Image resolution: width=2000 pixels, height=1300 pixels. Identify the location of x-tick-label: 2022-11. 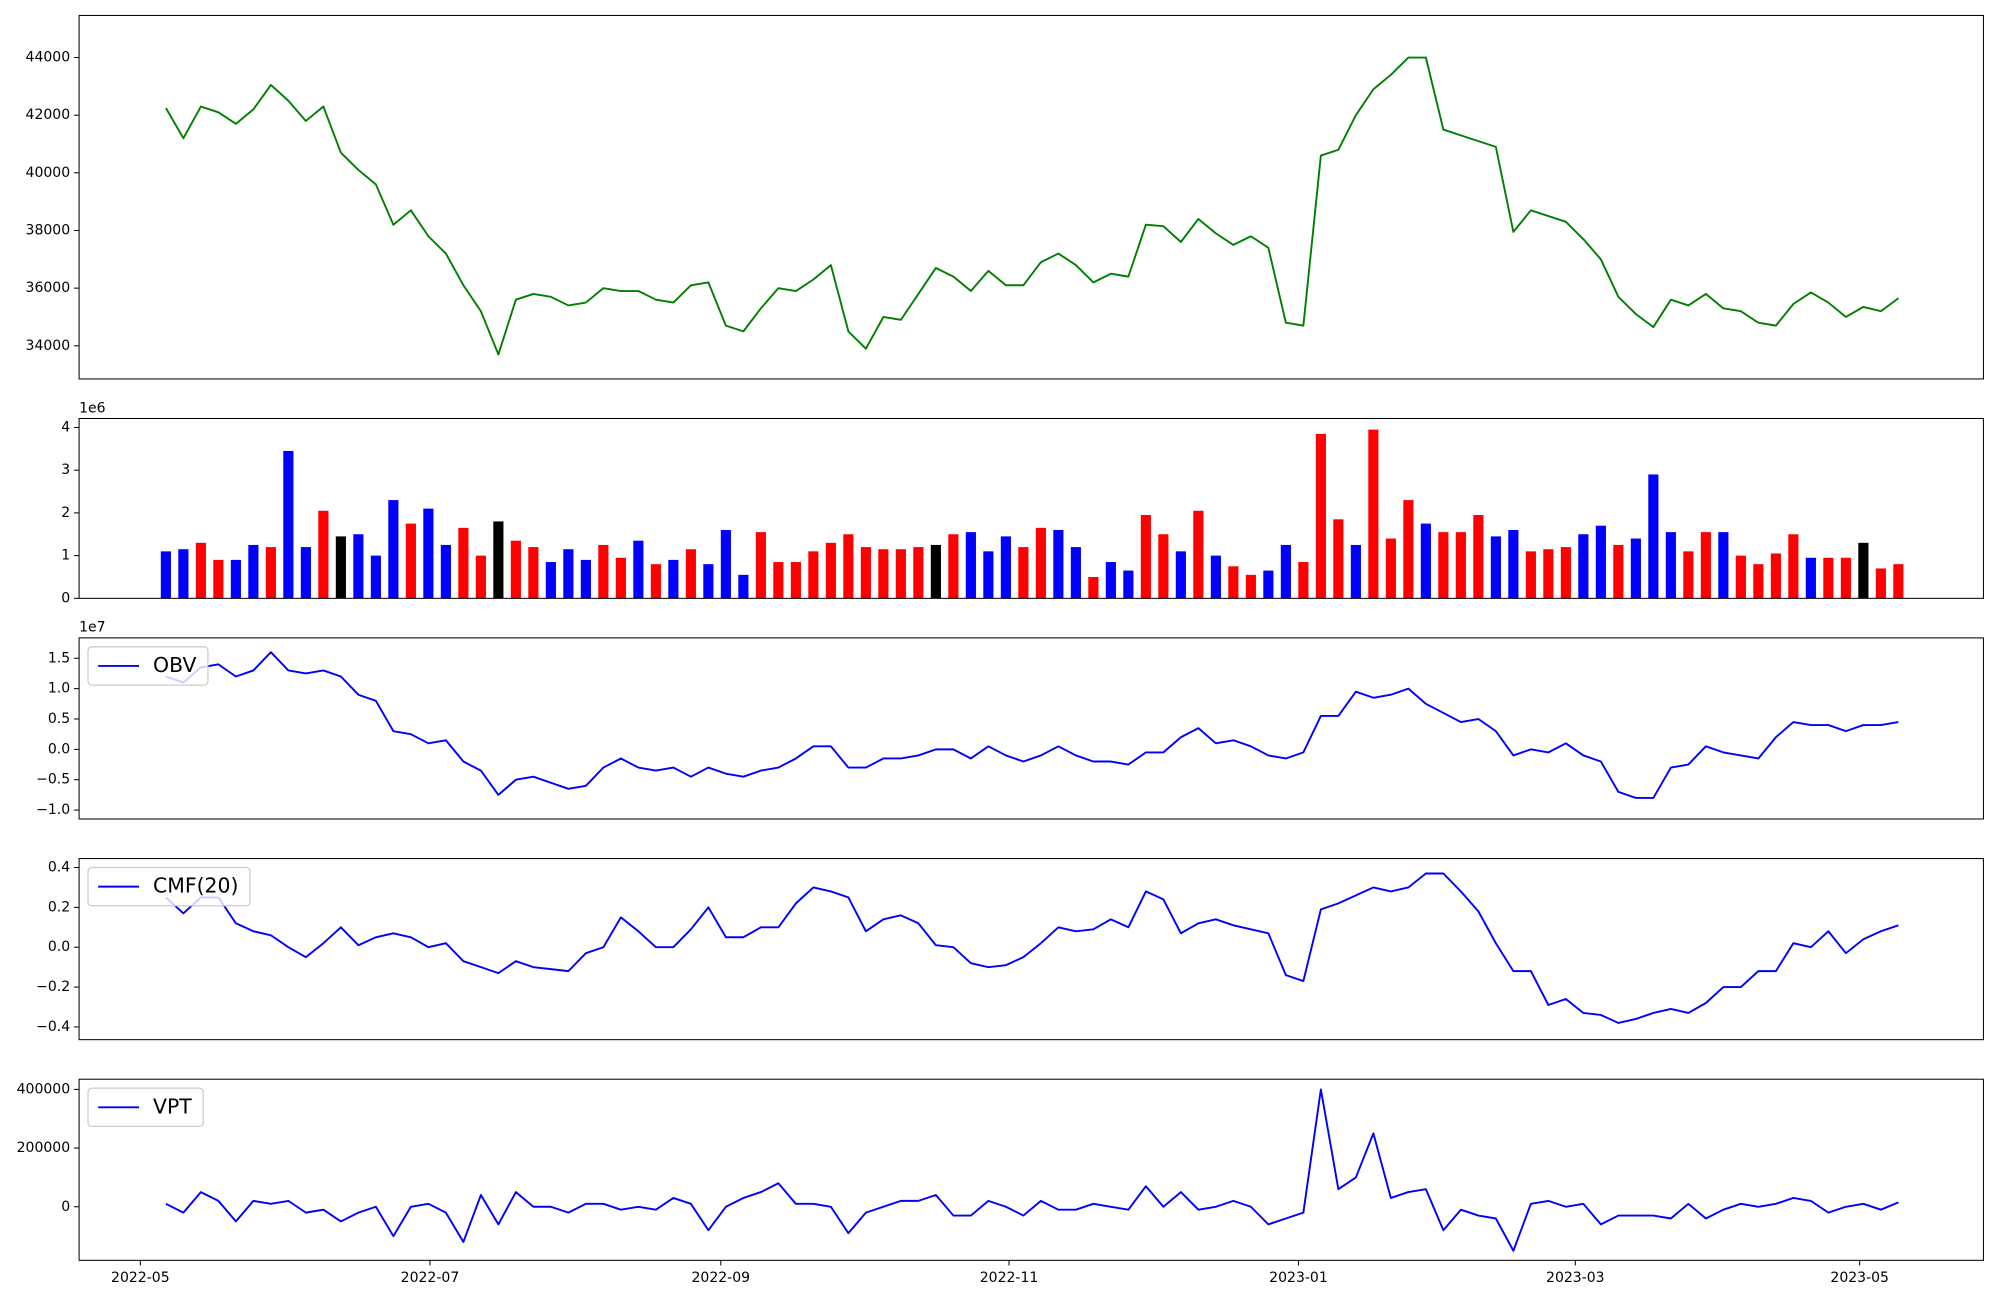
(1009, 1278).